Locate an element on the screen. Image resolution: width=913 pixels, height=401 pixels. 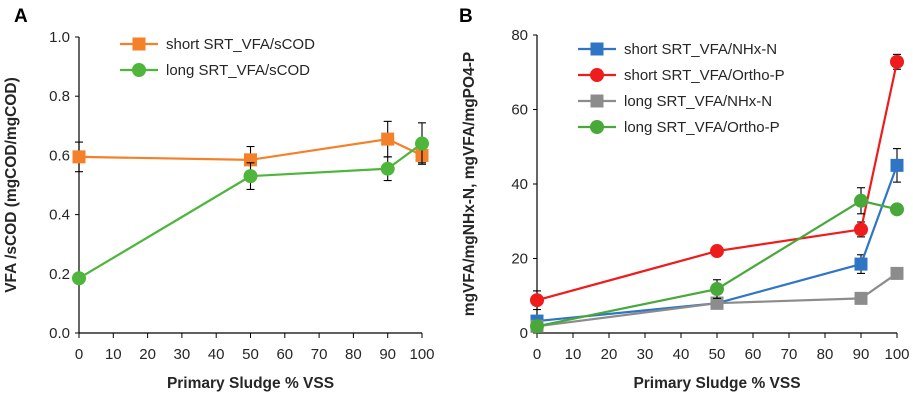
y-tick-label: 60 is located at coordinates (519, 110).